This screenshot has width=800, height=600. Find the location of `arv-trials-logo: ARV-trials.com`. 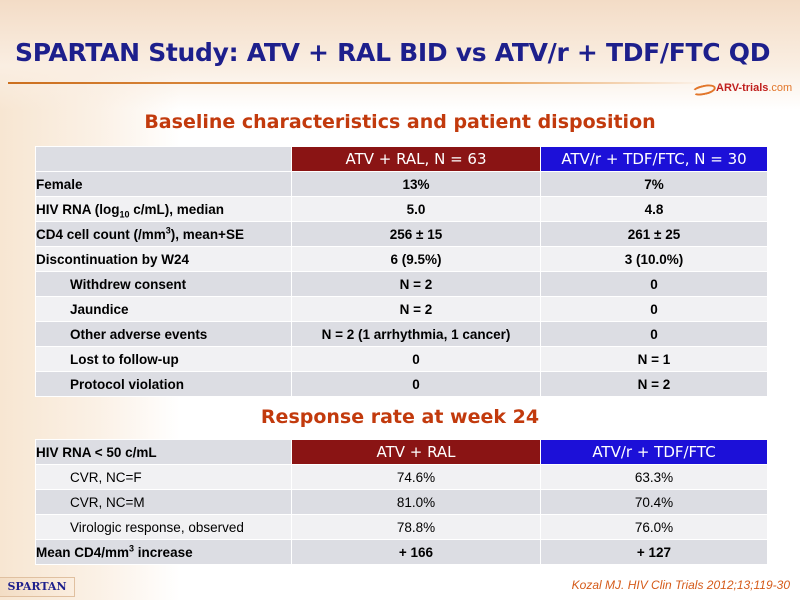

arv-trials-logo: ARV-trials.com is located at coordinates (742, 88).